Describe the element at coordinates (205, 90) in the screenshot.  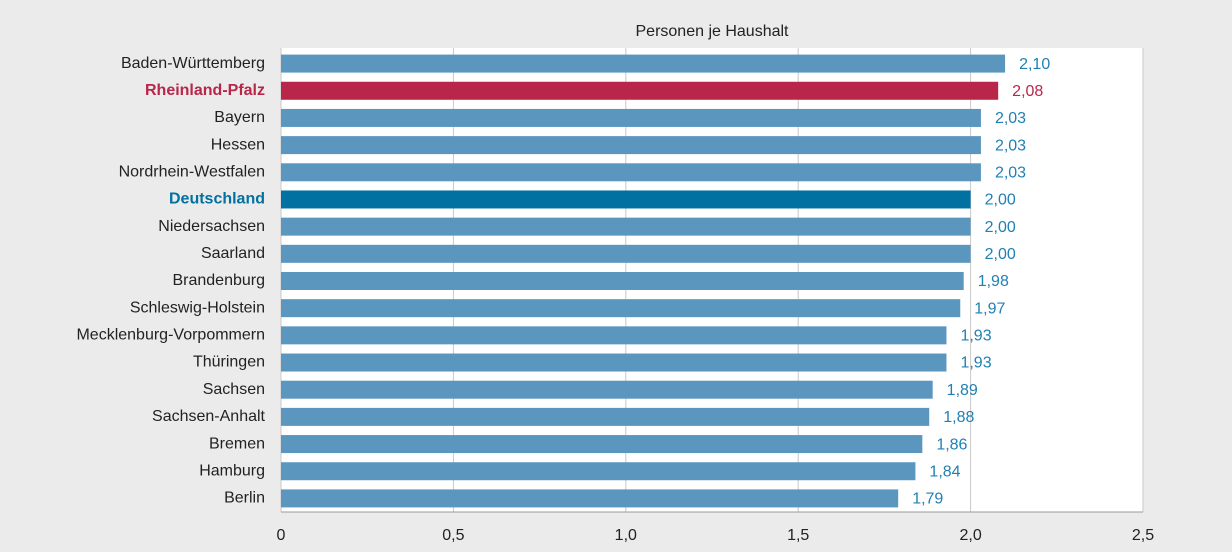
I see `category-label: Rheinland-Pfalz` at that location.